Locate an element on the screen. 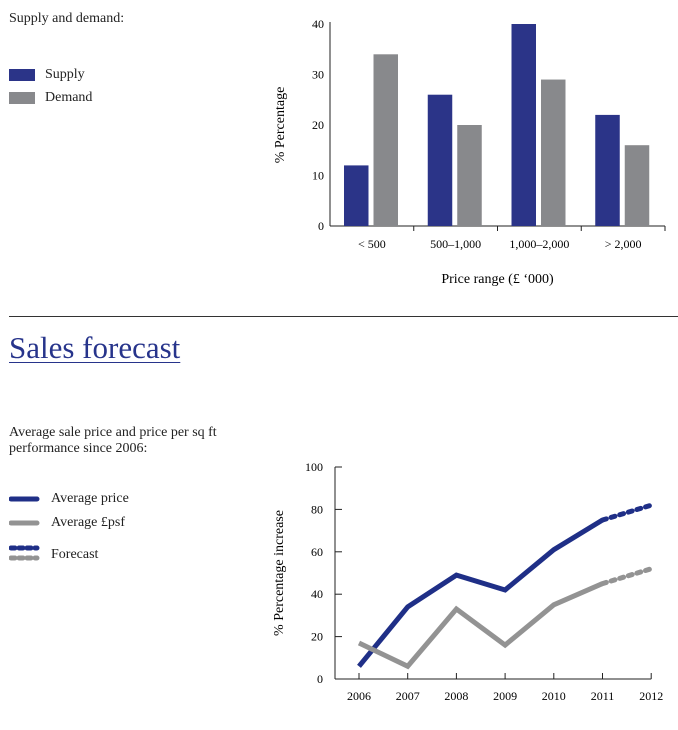  x-tick-label: 500–1,000 is located at coordinates (455, 244).